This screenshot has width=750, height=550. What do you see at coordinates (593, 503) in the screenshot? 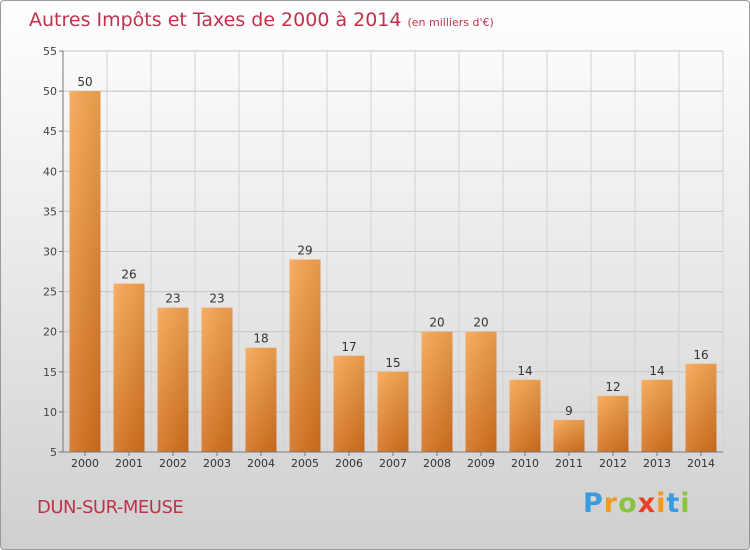
I see `logo-letter: P` at bounding box center [593, 503].